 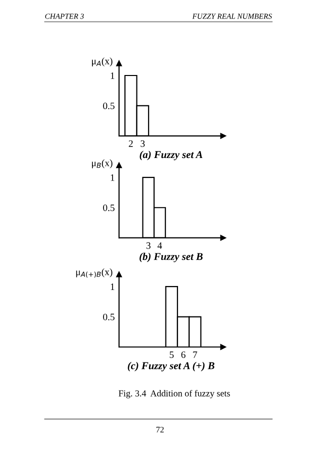 What do you see at coordinates (171, 367) in the screenshot?
I see `text: (c) Fuzzy set A (+) B` at bounding box center [171, 367].